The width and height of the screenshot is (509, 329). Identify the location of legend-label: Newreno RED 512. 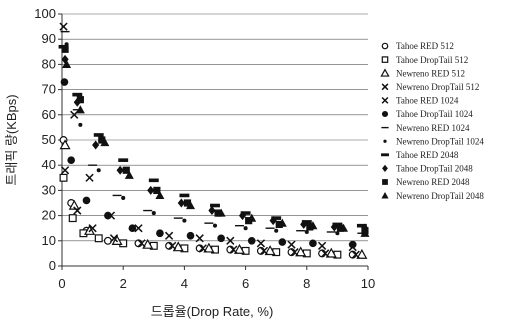
(430, 73).